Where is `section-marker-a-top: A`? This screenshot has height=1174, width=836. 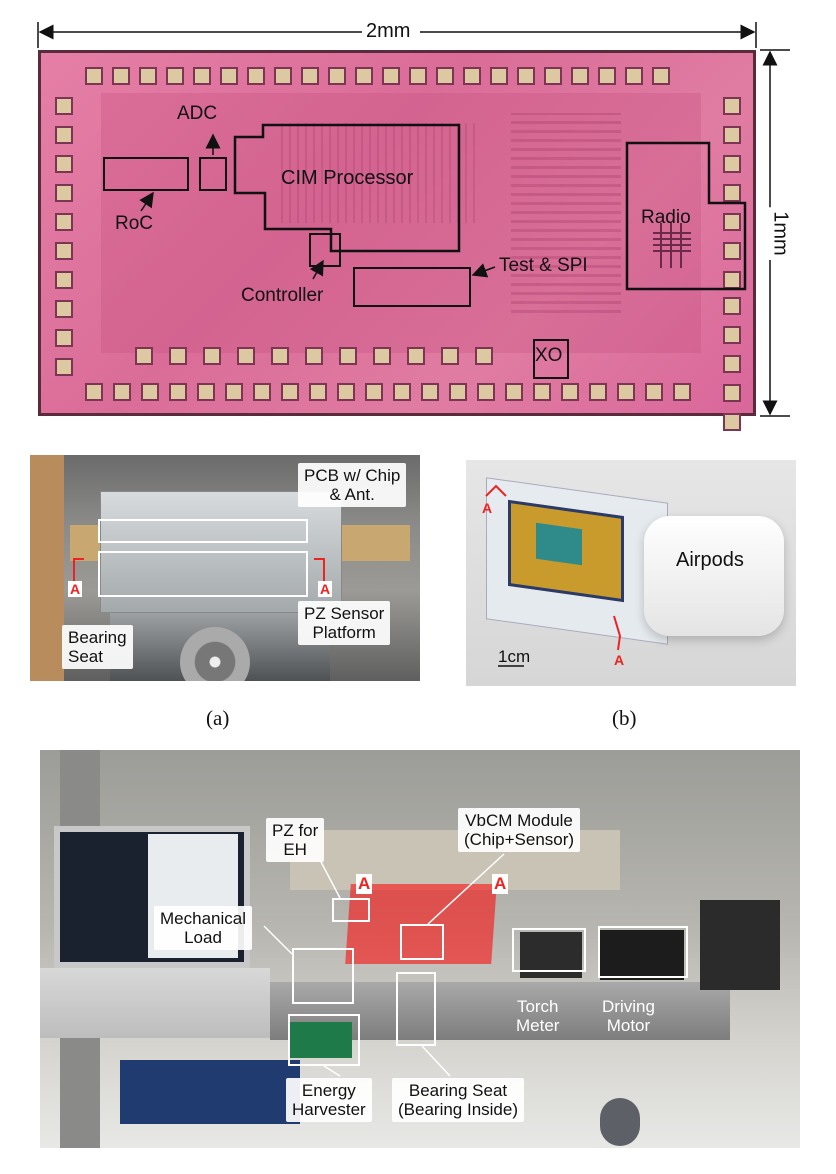
section-marker-a-top: A is located at coordinates (487, 508).